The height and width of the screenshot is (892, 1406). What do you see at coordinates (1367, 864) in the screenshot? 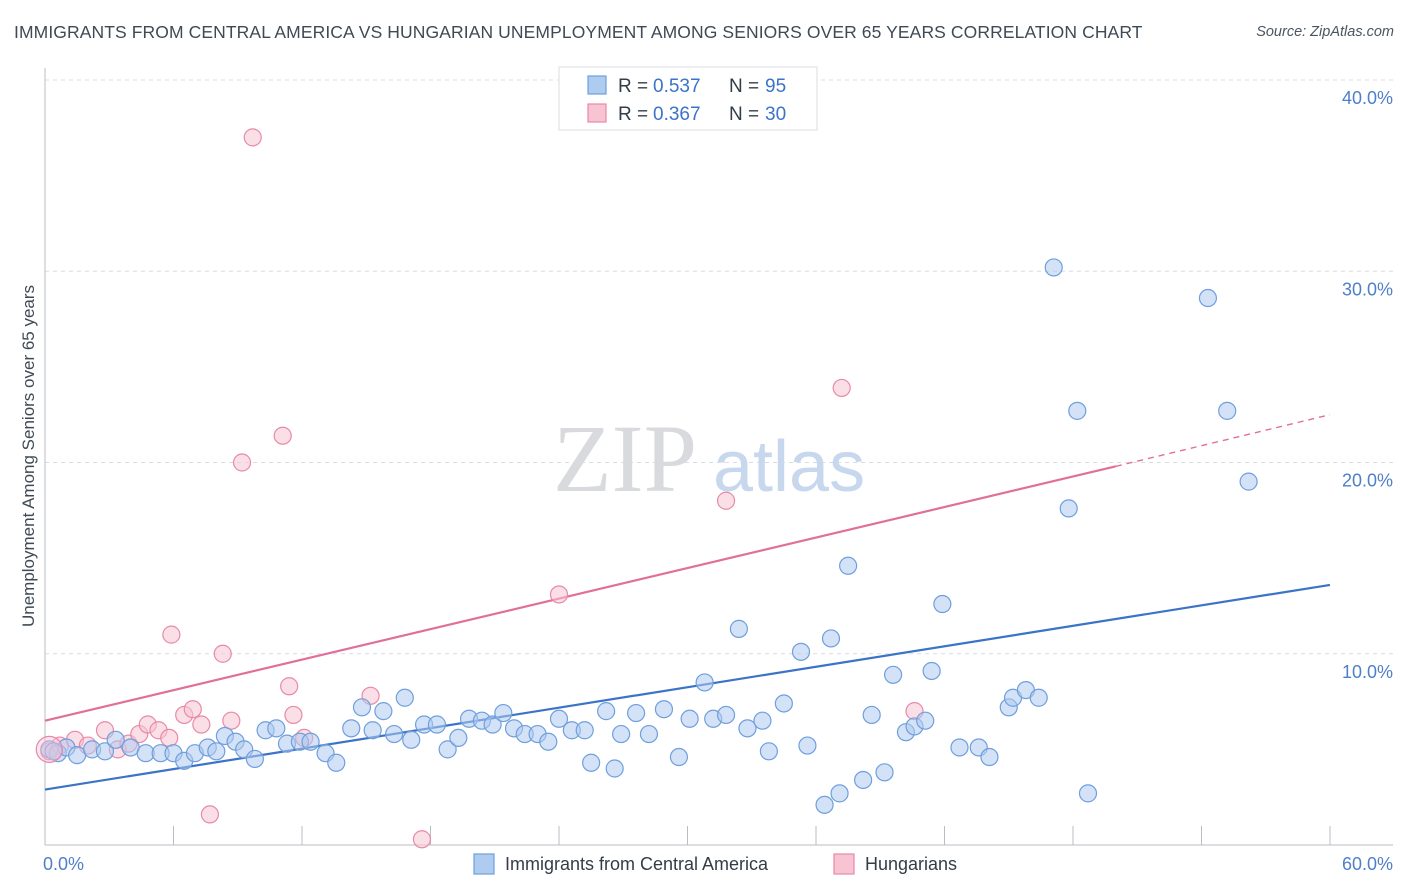
I see `x-tick-label: 60.0%` at bounding box center [1367, 864].